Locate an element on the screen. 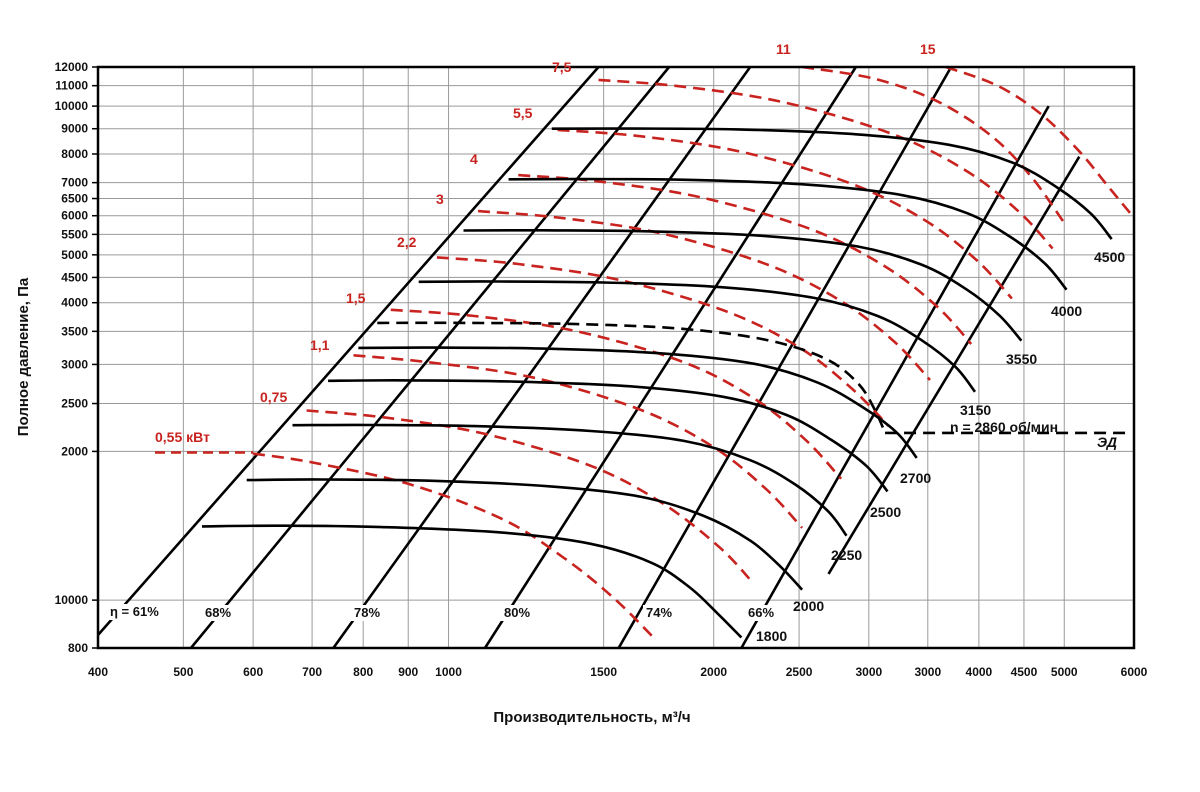 The width and height of the screenshot is (1200, 792). y-tick-label: 4500 is located at coordinates (74, 277).